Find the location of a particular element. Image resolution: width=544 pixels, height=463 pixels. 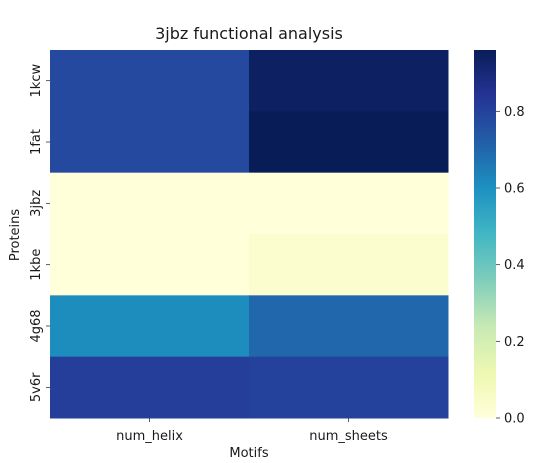

colorbar-ticks: 0.0 0.2 0.4 0.6 0.8 is located at coordinates (510, 266).